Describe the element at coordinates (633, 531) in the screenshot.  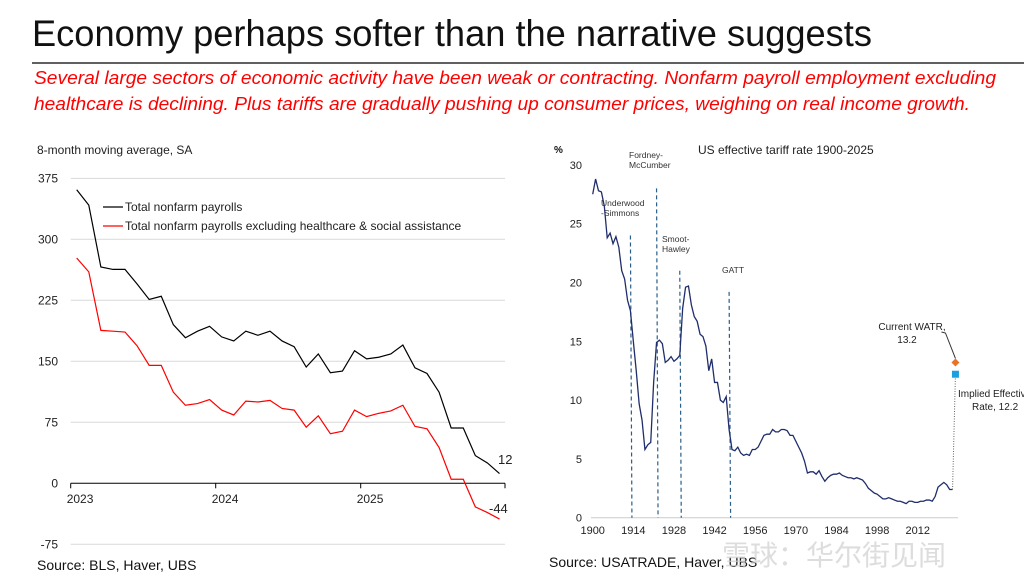
I see `x-tick-label: 1914` at that location.